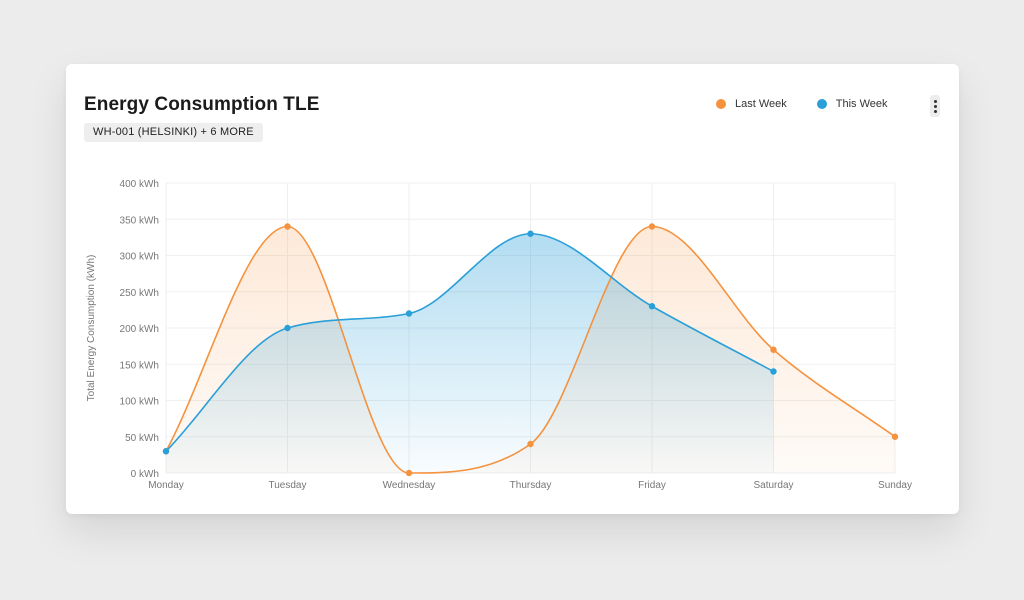 Image resolution: width=1024 pixels, height=600 pixels. Describe the element at coordinates (91, 328) in the screenshot. I see `y-axis-label: Total Energy Consumption (kWh)` at that location.